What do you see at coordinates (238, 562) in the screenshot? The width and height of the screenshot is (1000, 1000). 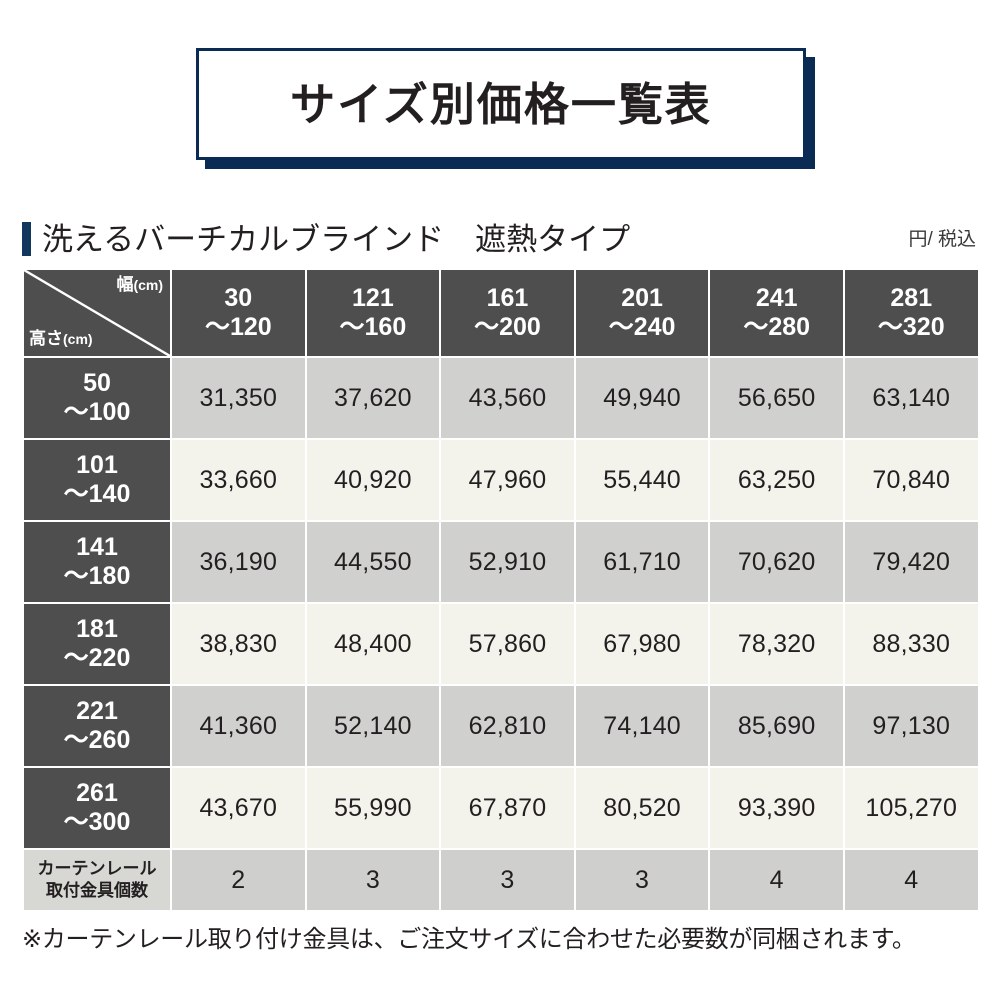 I see `price-cell: 36,190` at bounding box center [238, 562].